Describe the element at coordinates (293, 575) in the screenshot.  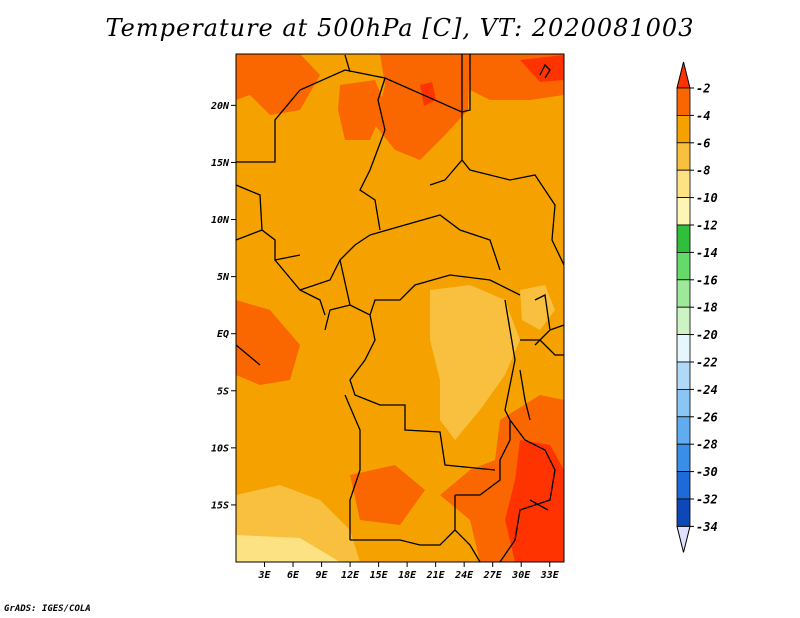
I see `lon-tick-label: 6E` at that location.